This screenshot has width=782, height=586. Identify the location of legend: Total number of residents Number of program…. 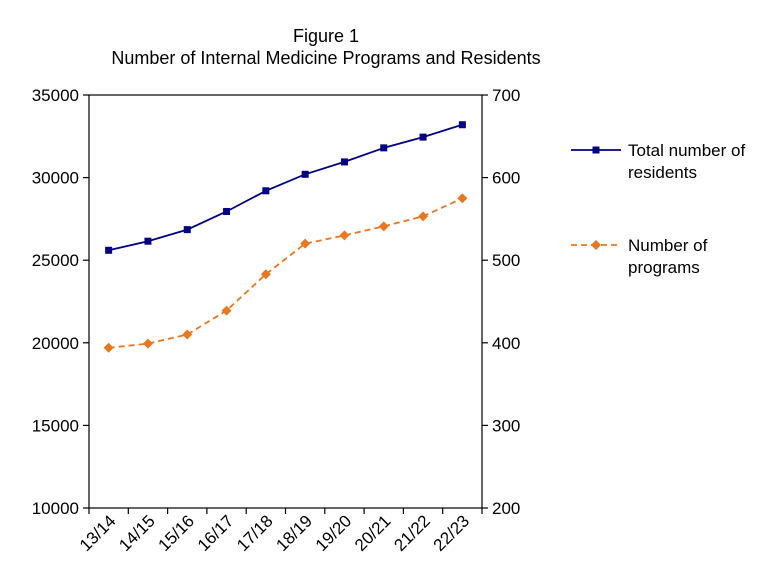
(658, 209).